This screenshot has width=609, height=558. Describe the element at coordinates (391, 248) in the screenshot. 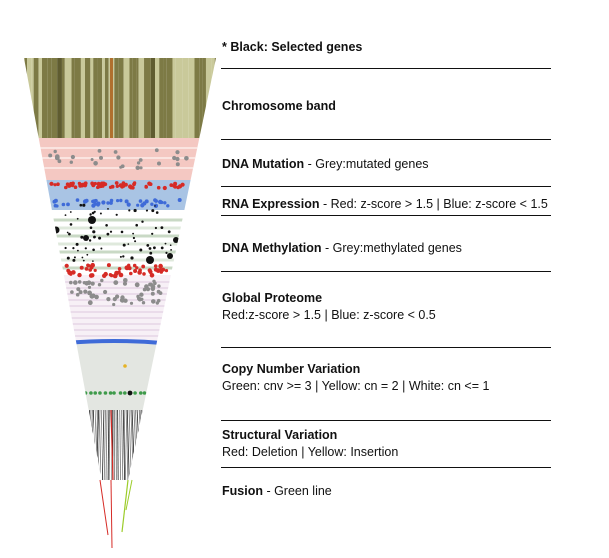

I see `legend-desc: - Grey:methylated genes` at that location.